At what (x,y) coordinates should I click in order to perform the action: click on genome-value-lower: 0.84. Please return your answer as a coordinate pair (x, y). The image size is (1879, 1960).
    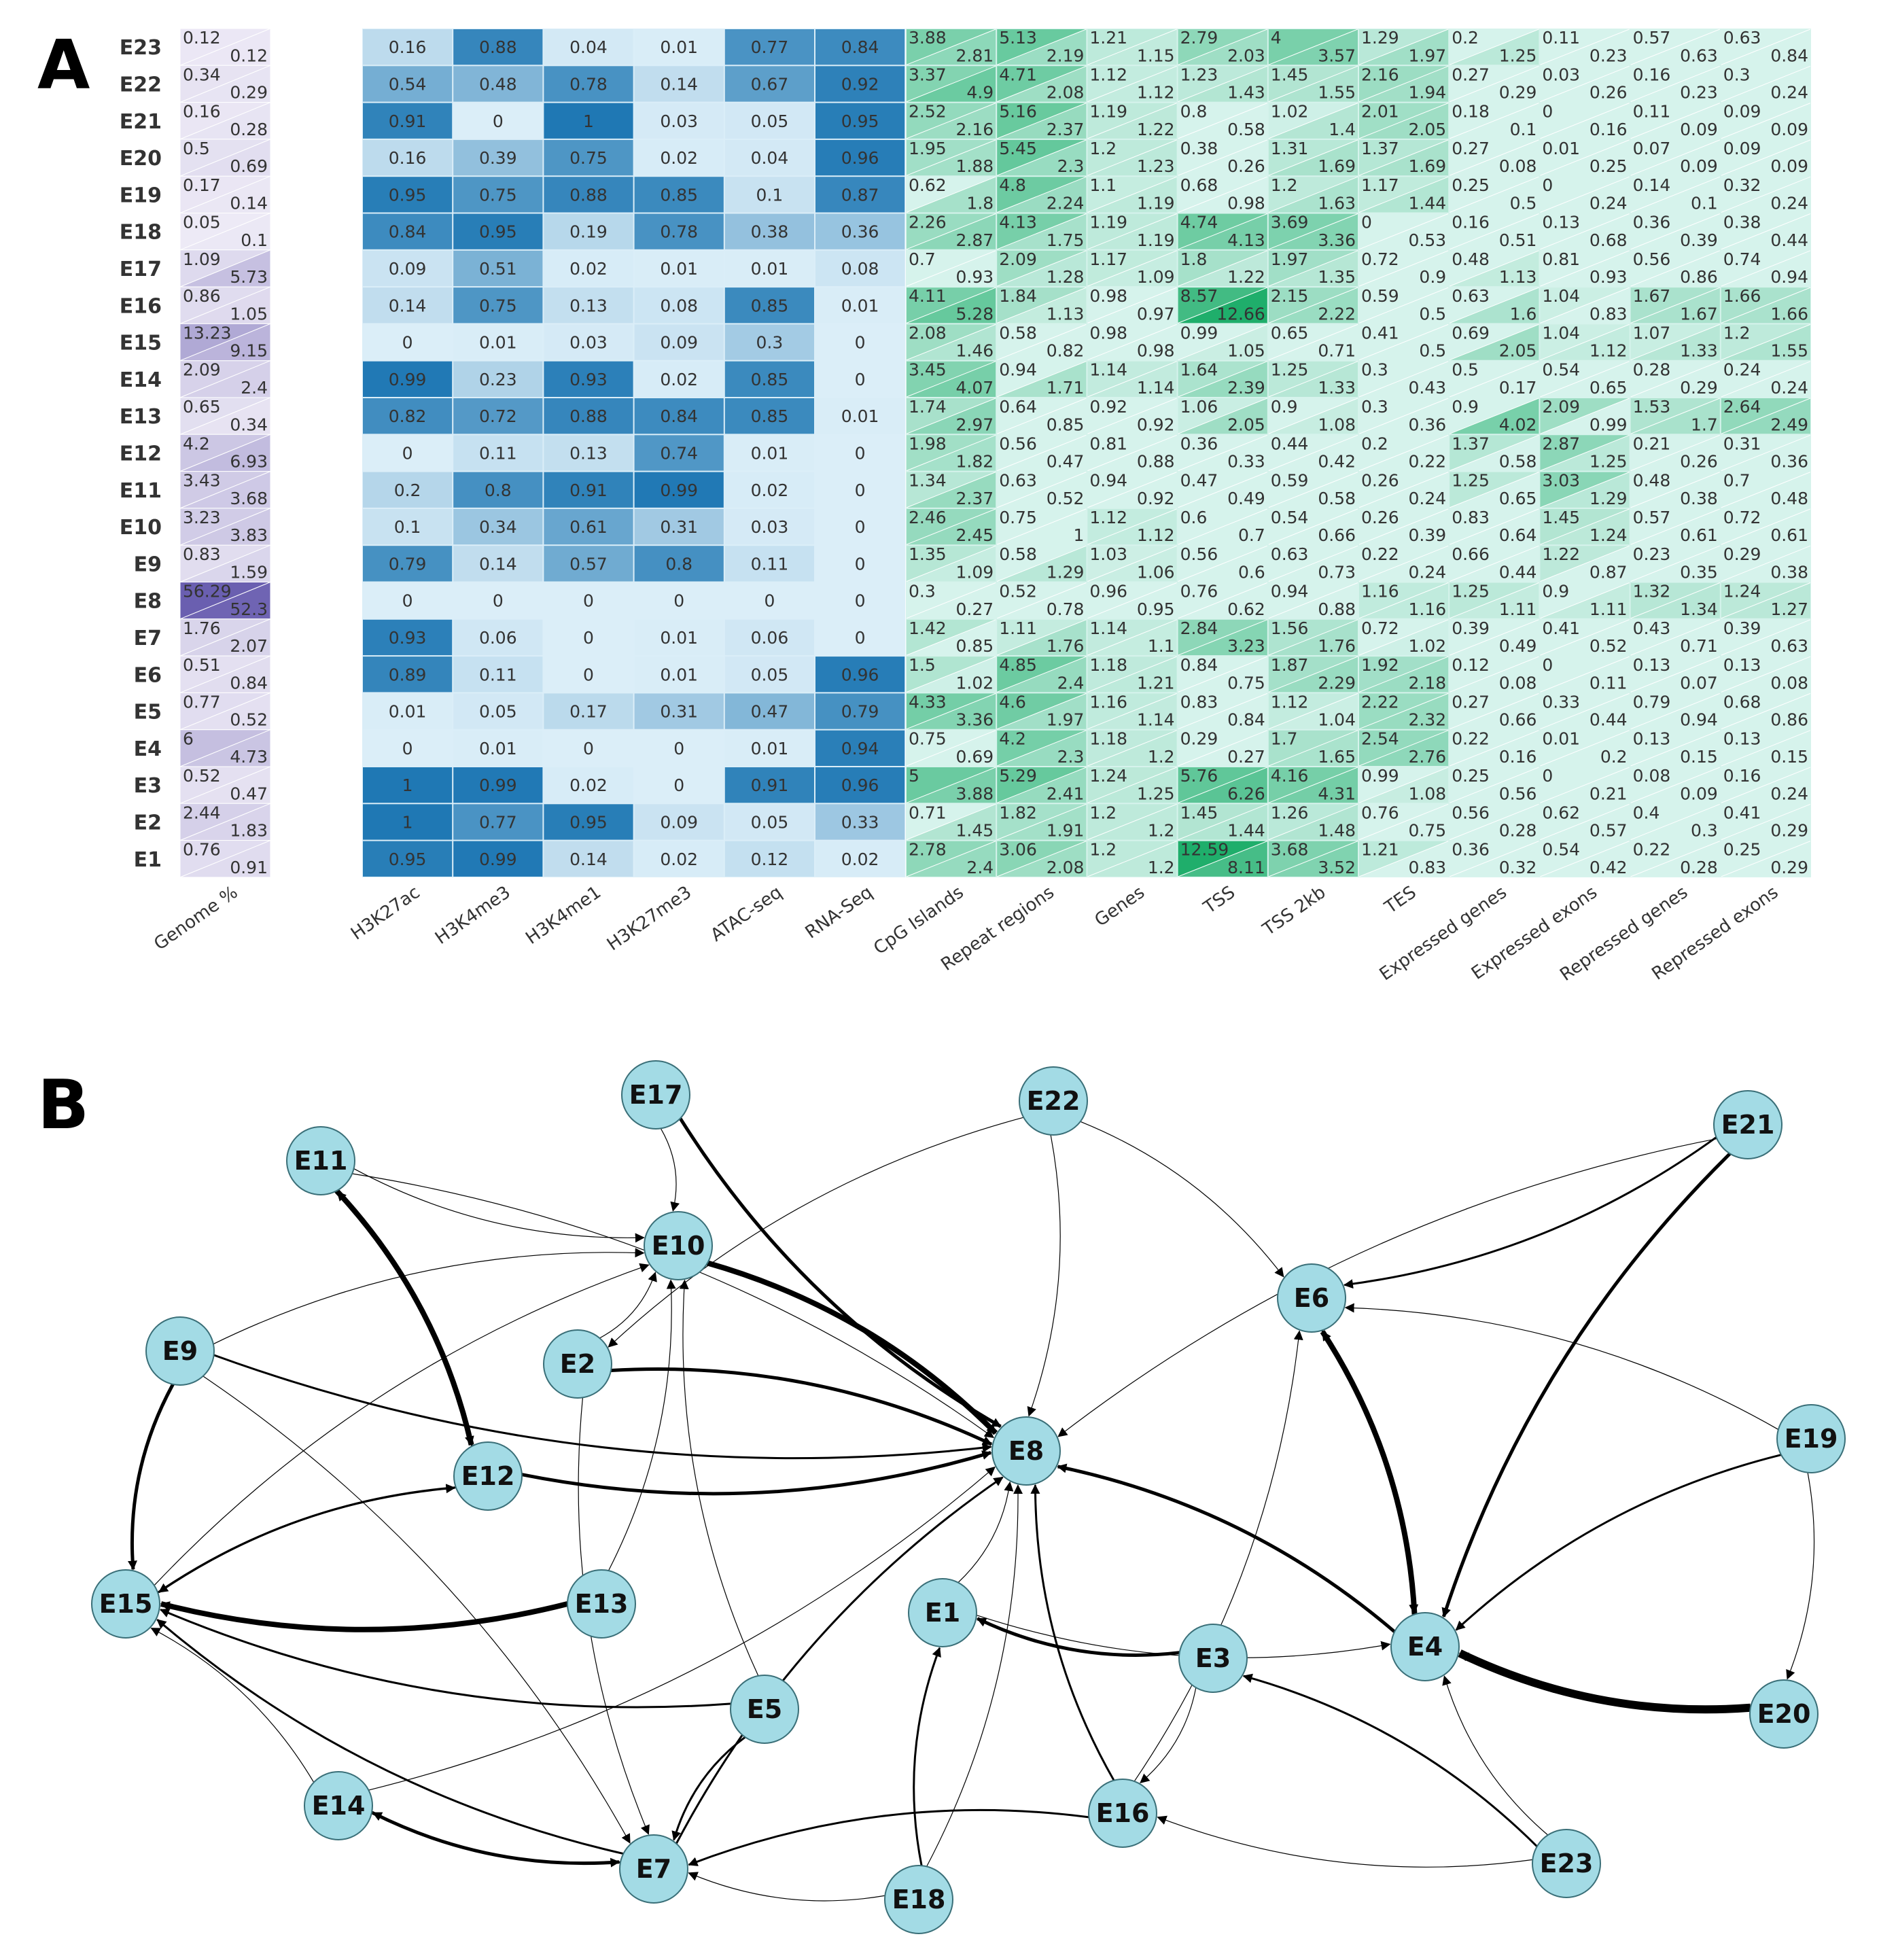
    Looking at the image, I should click on (249, 683).